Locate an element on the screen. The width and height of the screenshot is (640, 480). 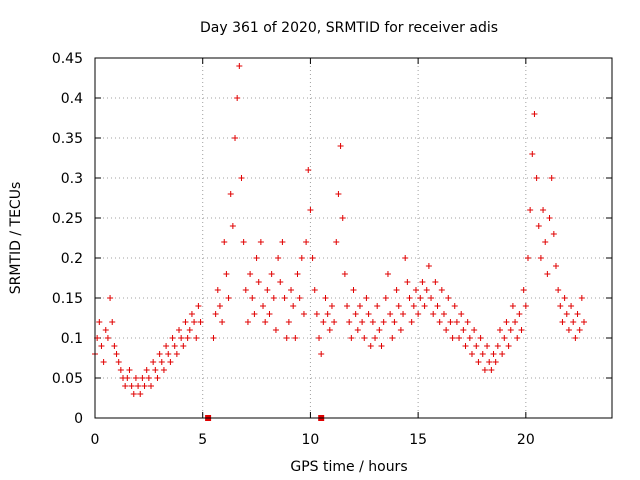
y-tick-label: 0.35 is located at coordinates (67, 139).